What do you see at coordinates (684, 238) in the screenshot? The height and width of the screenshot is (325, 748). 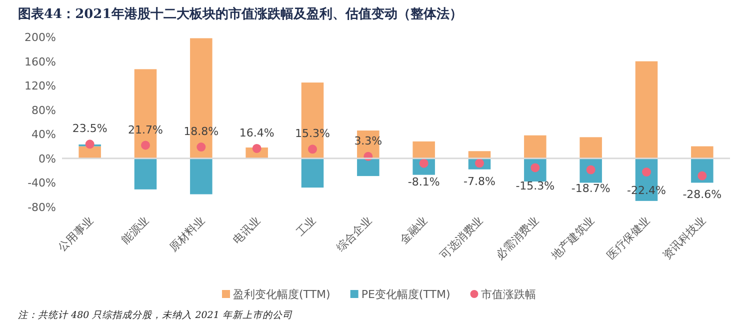 I see `x-tick-label: 资讯科技业` at bounding box center [684, 238].